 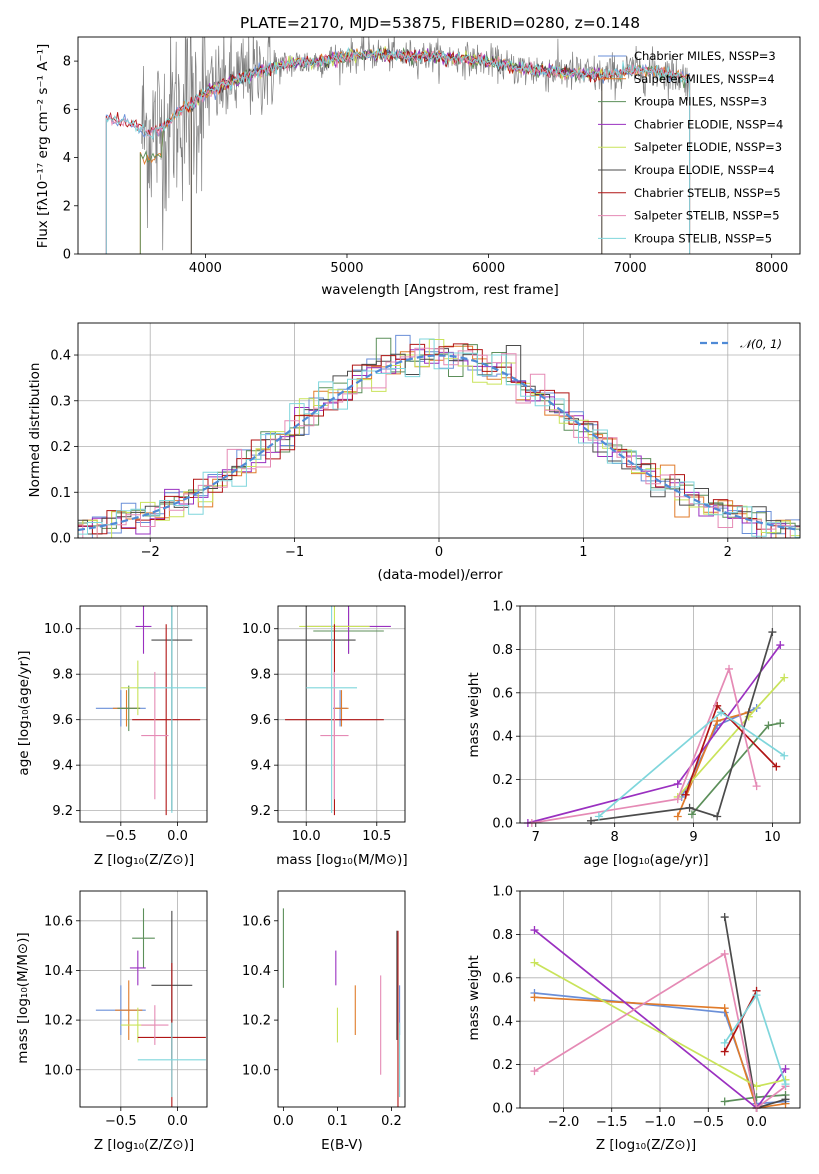 I want to click on legend-entry: Chabrier MILES, NSSP=3, so click(x=705, y=56).